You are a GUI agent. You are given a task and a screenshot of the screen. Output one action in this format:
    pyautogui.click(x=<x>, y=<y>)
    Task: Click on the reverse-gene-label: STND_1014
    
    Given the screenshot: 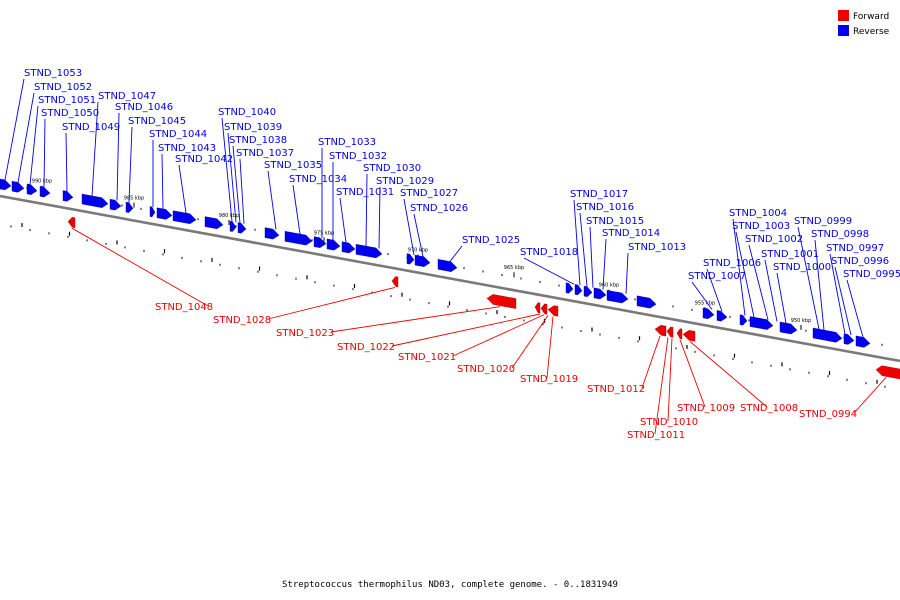 What is the action you would take?
    pyautogui.click(x=631, y=233)
    